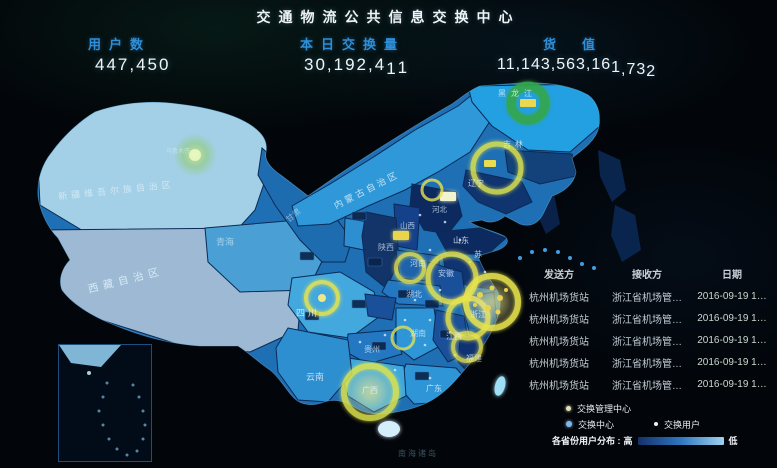 Image resolution: width=777 pixels, height=468 pixels. I want to click on distribution-scale: 各省份用户分布 : 高 低, so click(662, 440).